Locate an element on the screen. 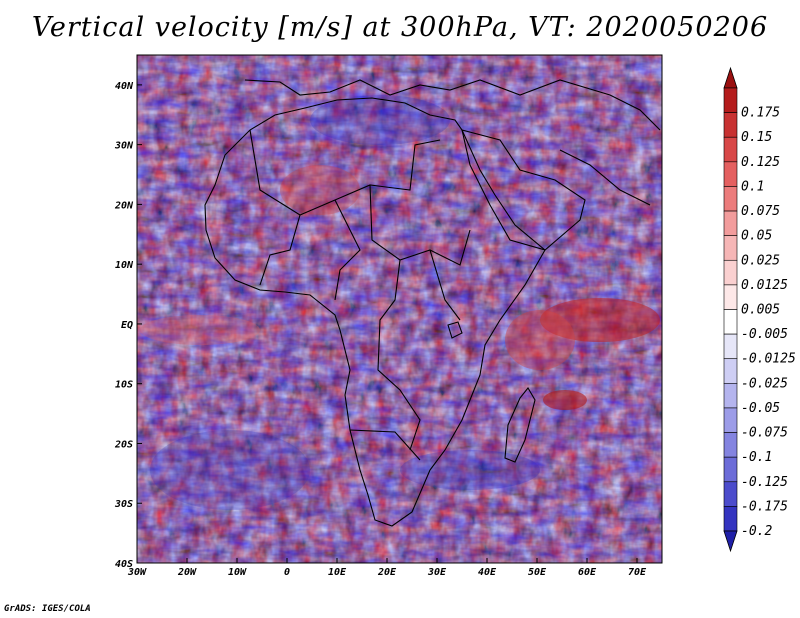 This screenshot has width=800, height=618. colorbar-label: 0.05 is located at coordinates (756, 236).